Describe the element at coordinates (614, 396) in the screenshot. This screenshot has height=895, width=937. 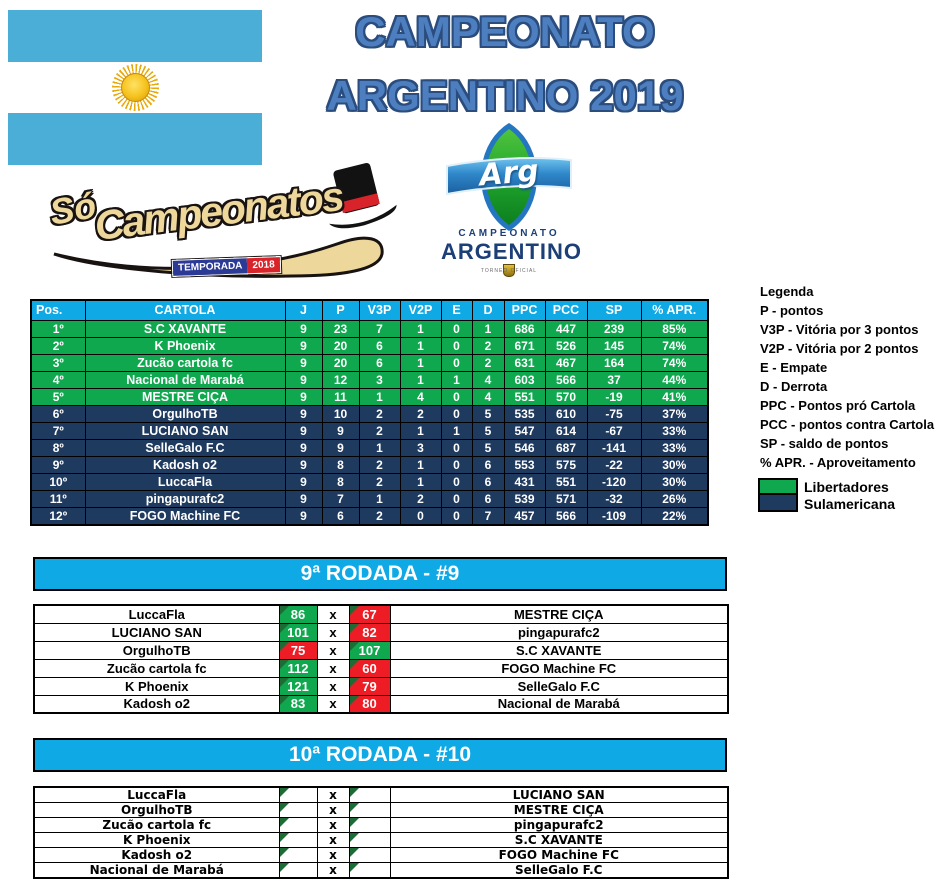
I see `cell-sp: -19` at that location.